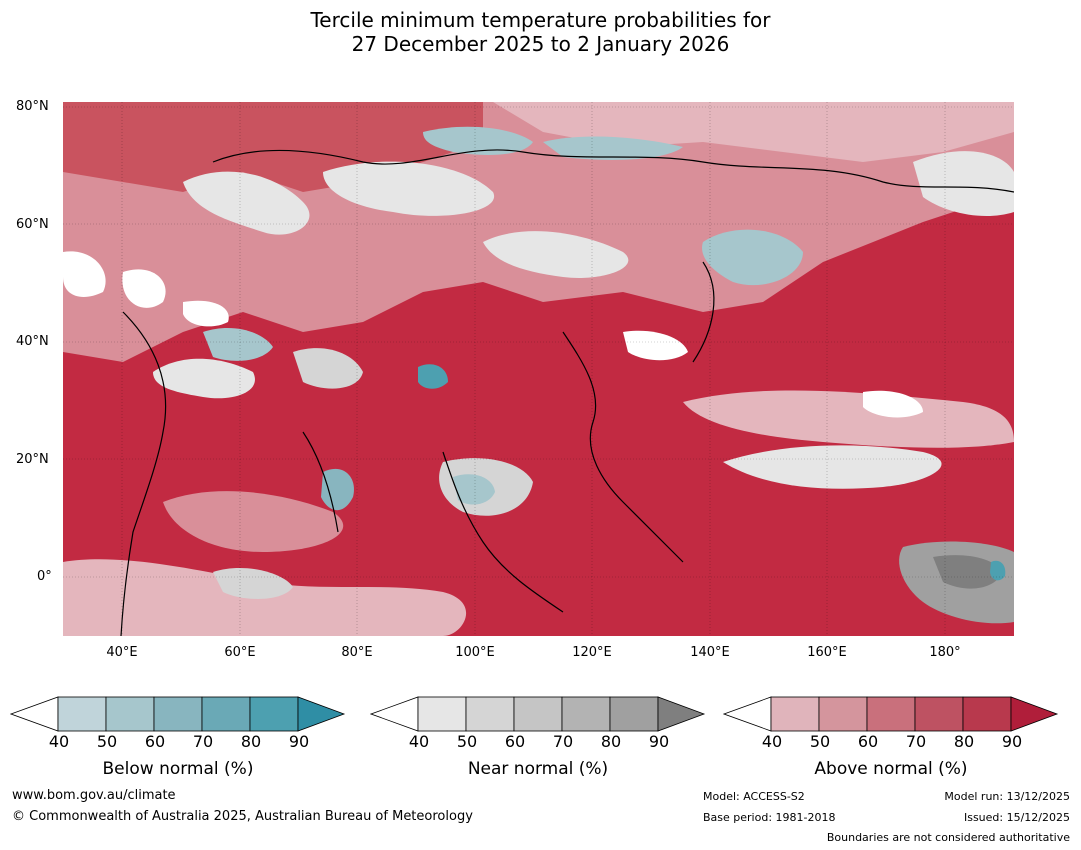 This screenshot has width=1081, height=850. What do you see at coordinates (32, 224) in the screenshot?
I see `lat-label-60n: 60°N` at bounding box center [32, 224].